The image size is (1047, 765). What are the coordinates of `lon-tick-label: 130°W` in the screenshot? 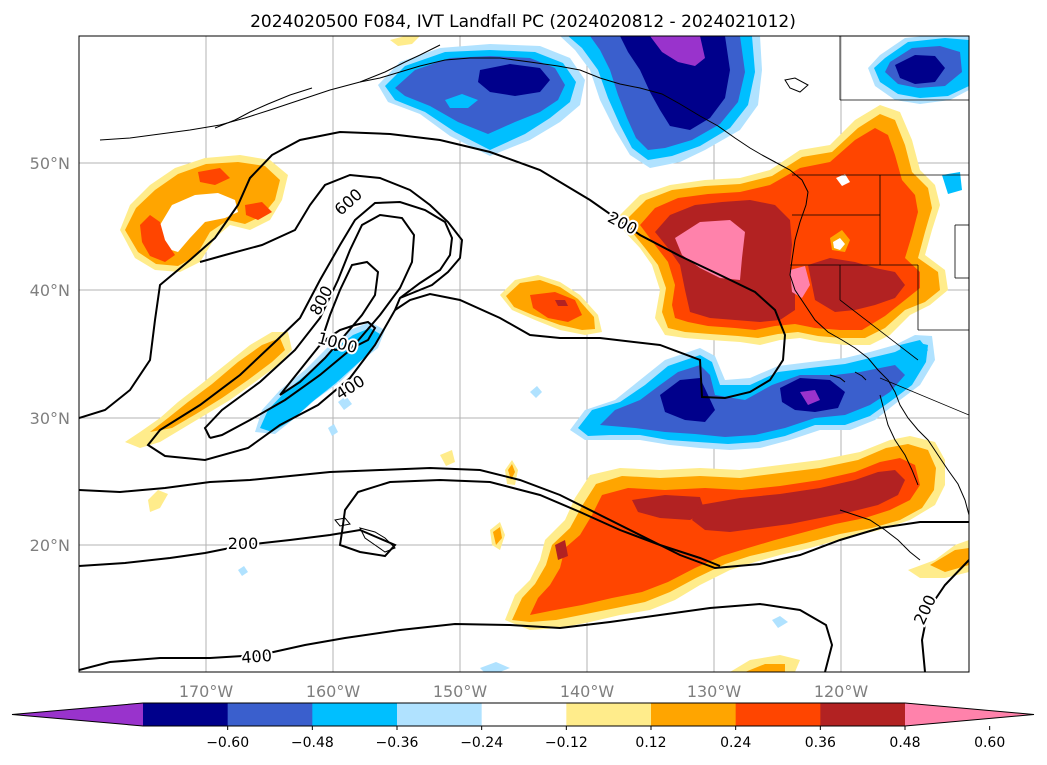 It's located at (714, 691).